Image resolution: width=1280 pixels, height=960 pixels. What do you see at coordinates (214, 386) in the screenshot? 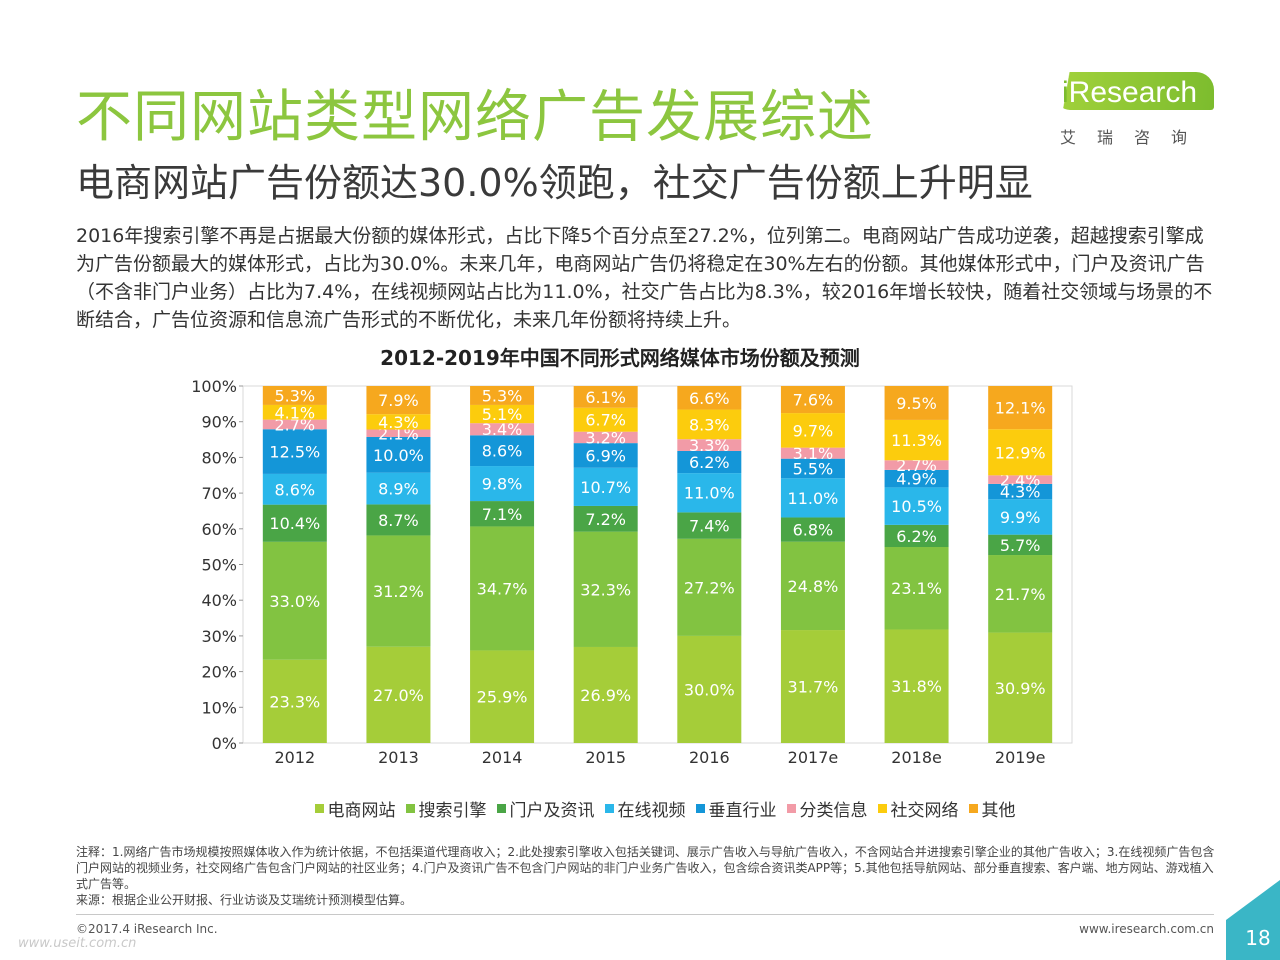
I see `y-tick-label: 100%` at bounding box center [214, 386].